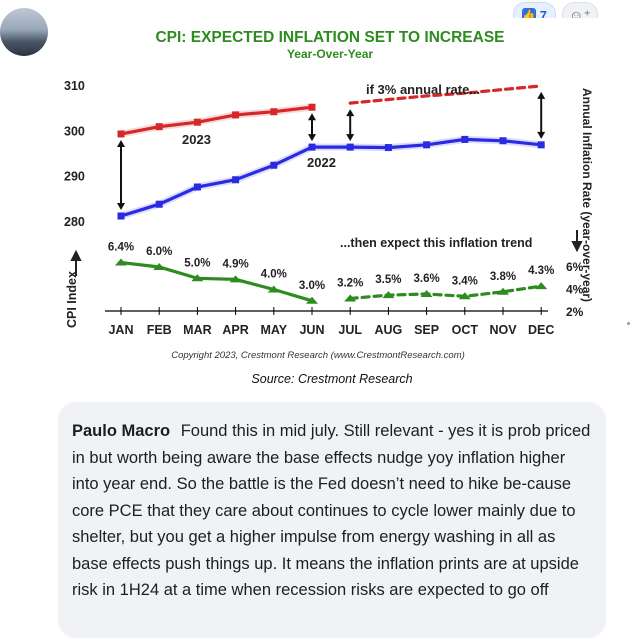  I want to click on inflation-data-label: 3.2%, so click(350, 284).